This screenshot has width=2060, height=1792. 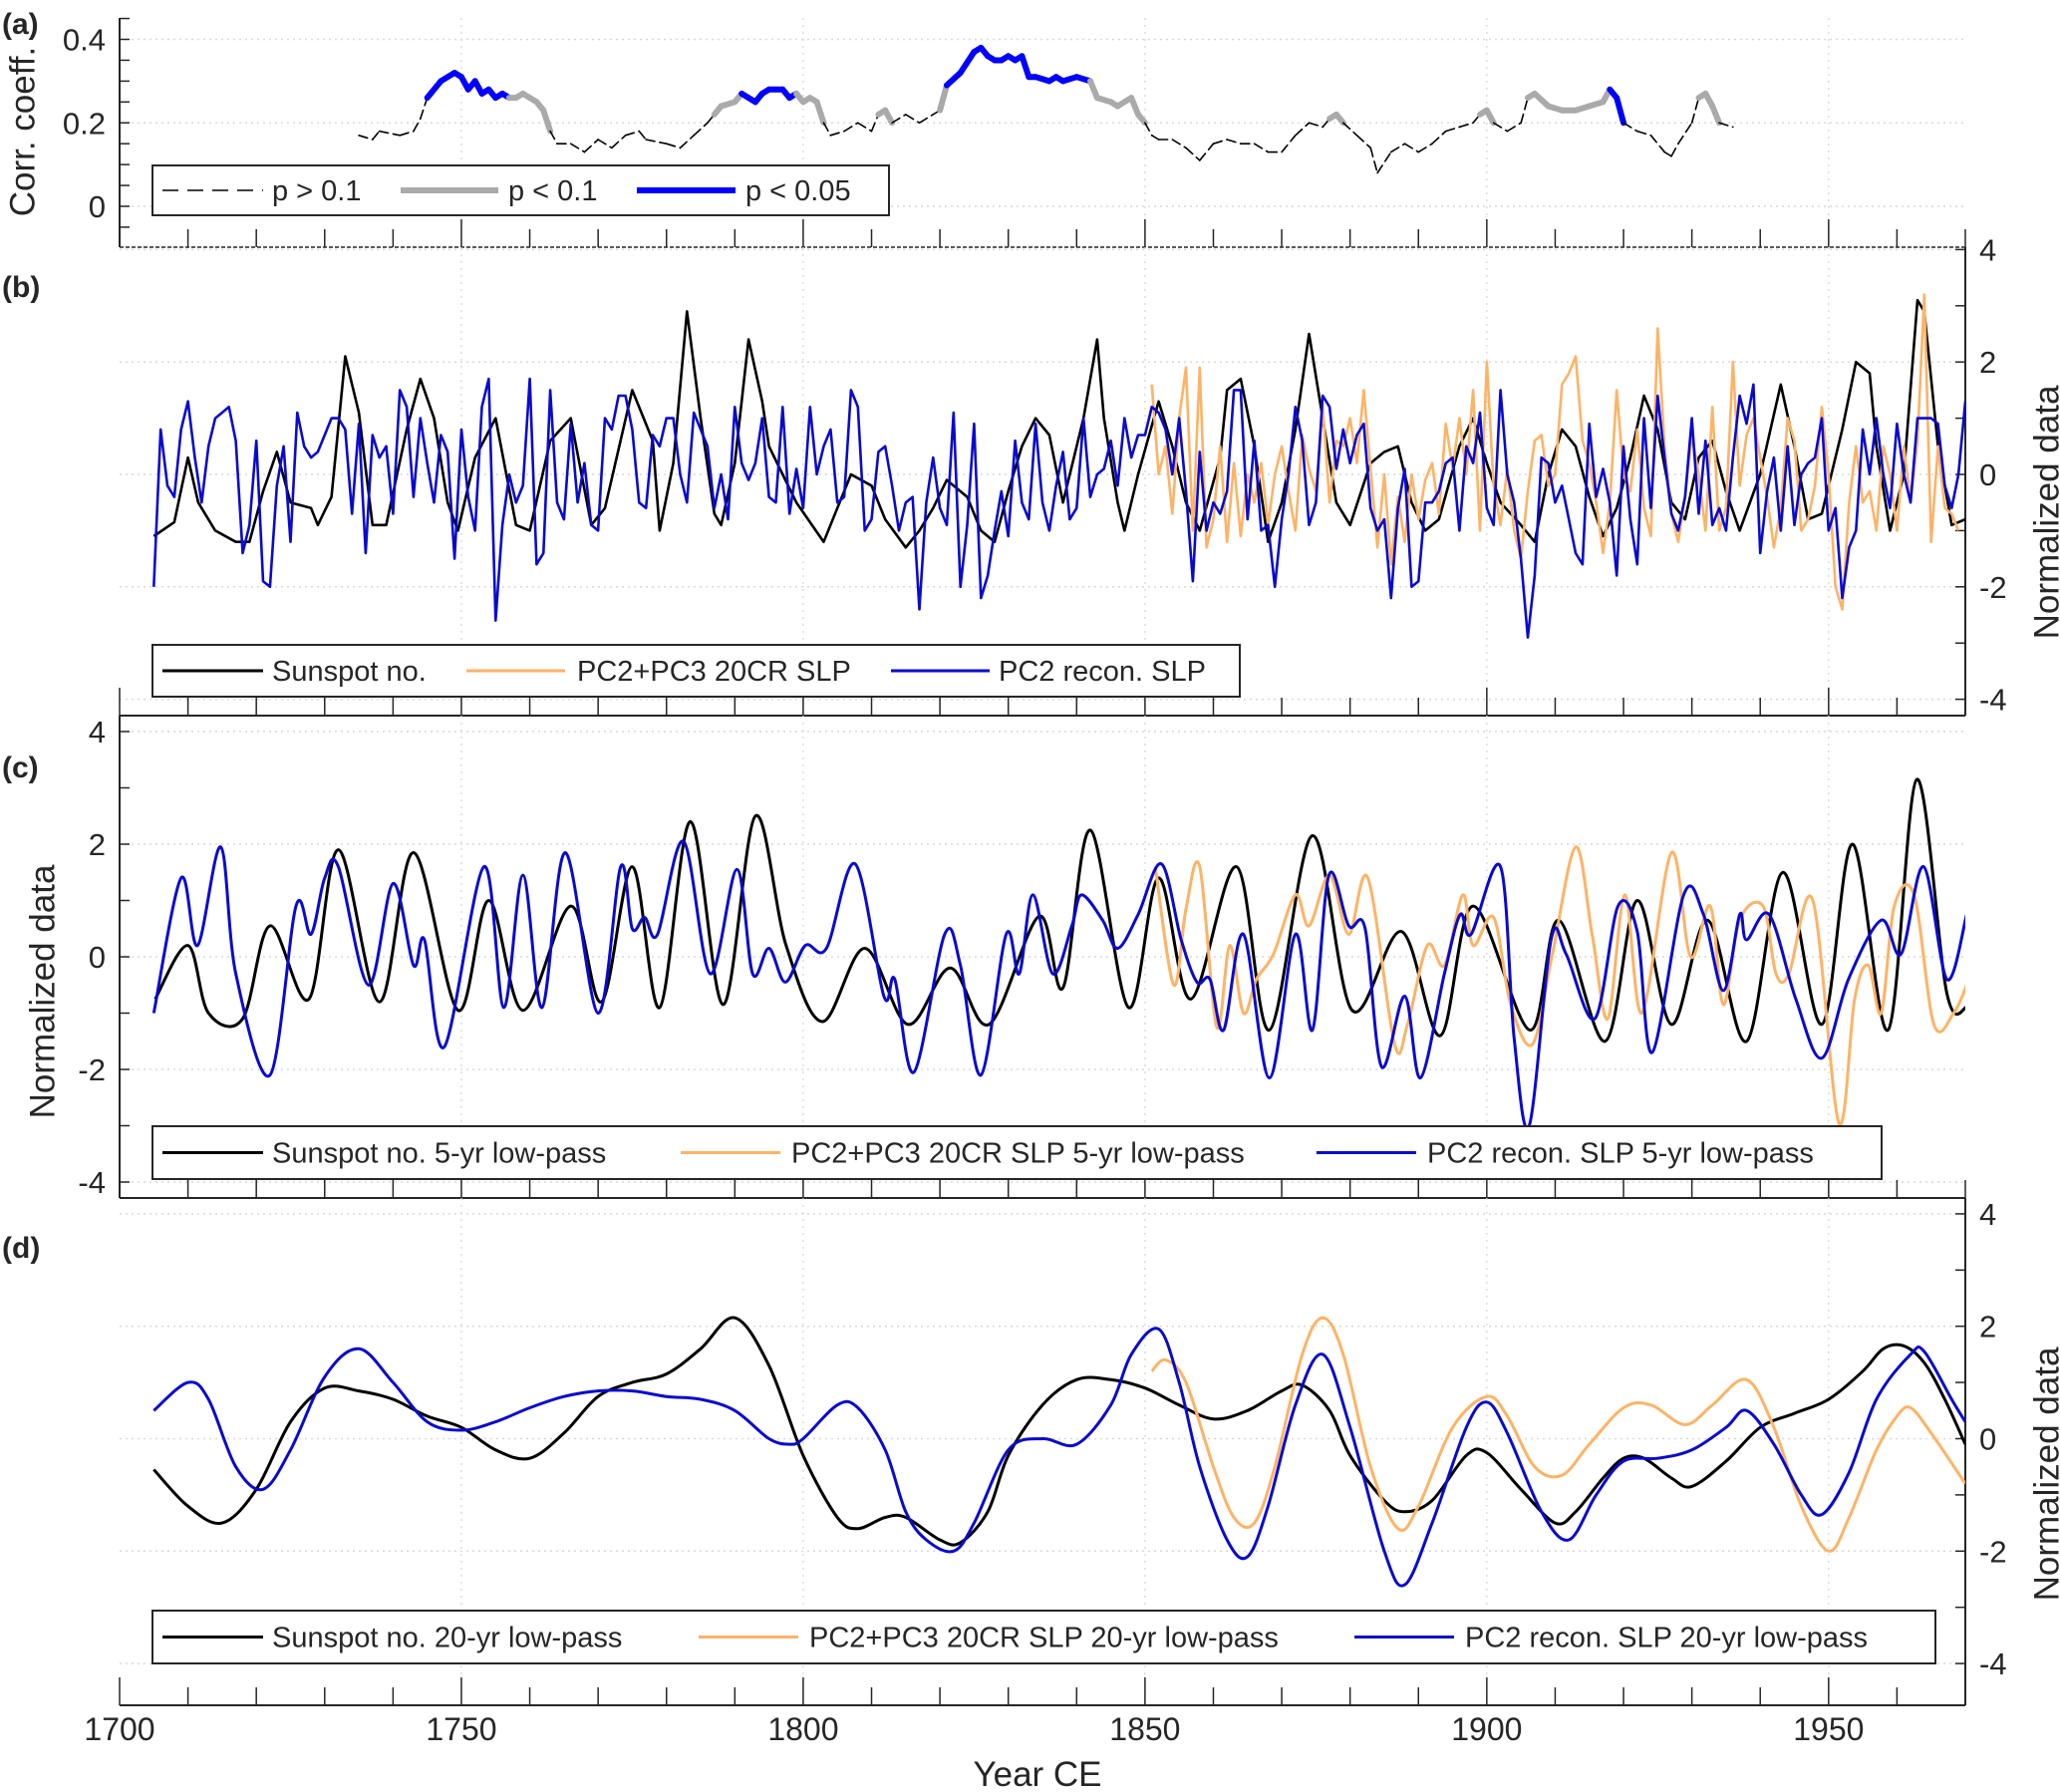 What do you see at coordinates (553, 191) in the screenshot?
I see `legend-label: p < 0.1` at bounding box center [553, 191].